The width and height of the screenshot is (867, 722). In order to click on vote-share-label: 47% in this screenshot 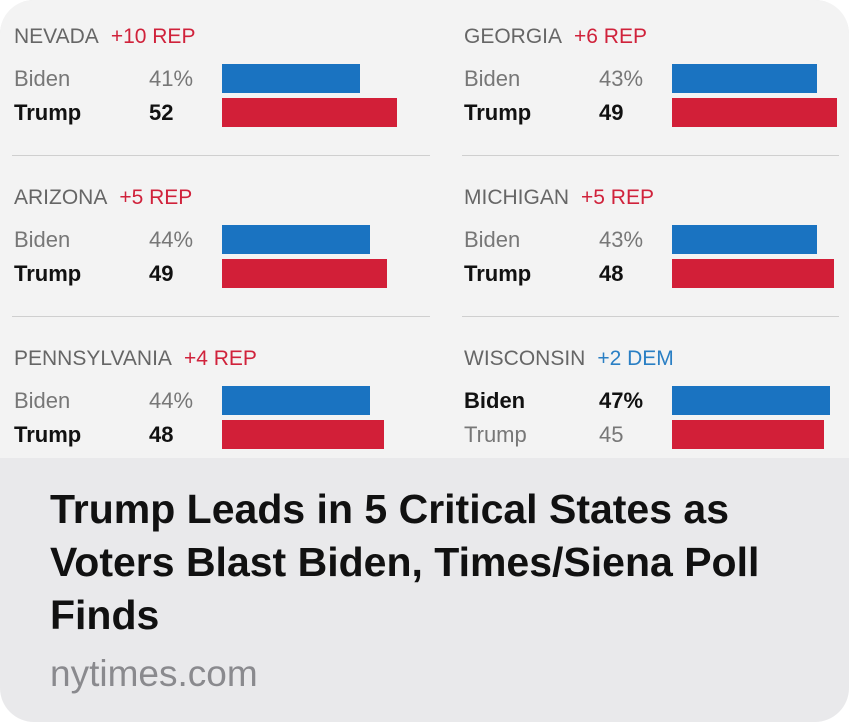, I will do `click(621, 400)`.